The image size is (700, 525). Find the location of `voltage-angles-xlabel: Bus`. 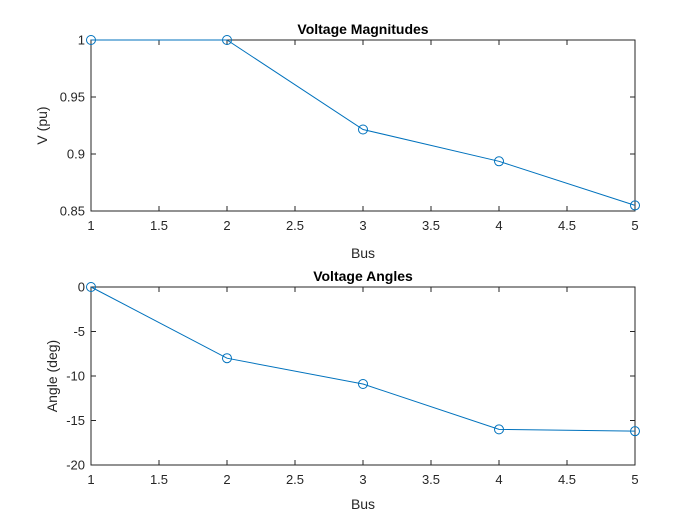

voltage-angles-xlabel: Bus is located at coordinates (363, 504).